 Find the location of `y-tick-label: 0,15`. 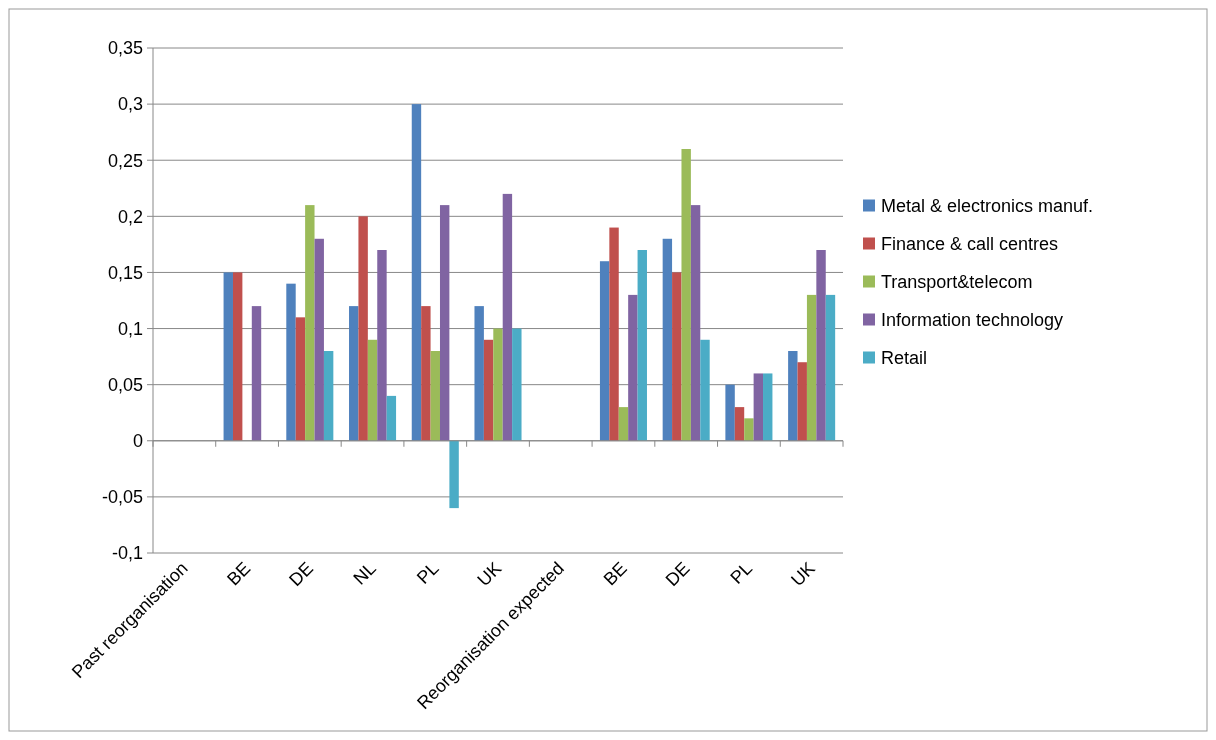

y-tick-label: 0,15 is located at coordinates (125, 272).